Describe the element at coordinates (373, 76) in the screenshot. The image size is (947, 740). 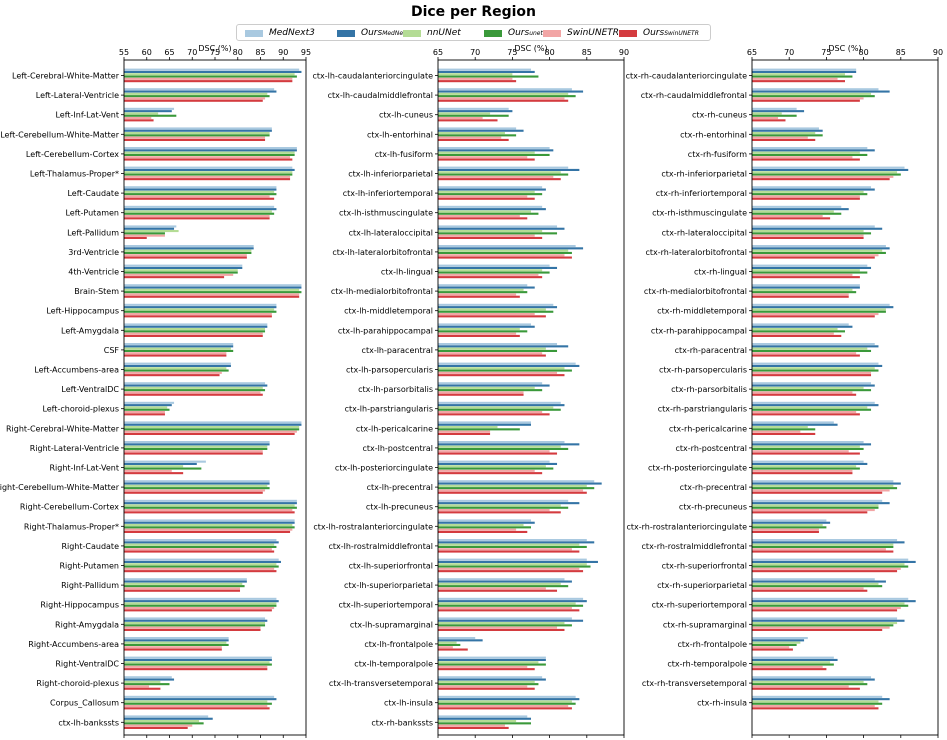
I see `category-label: ctx-lh-caudalanteriorcingulate` at that location.